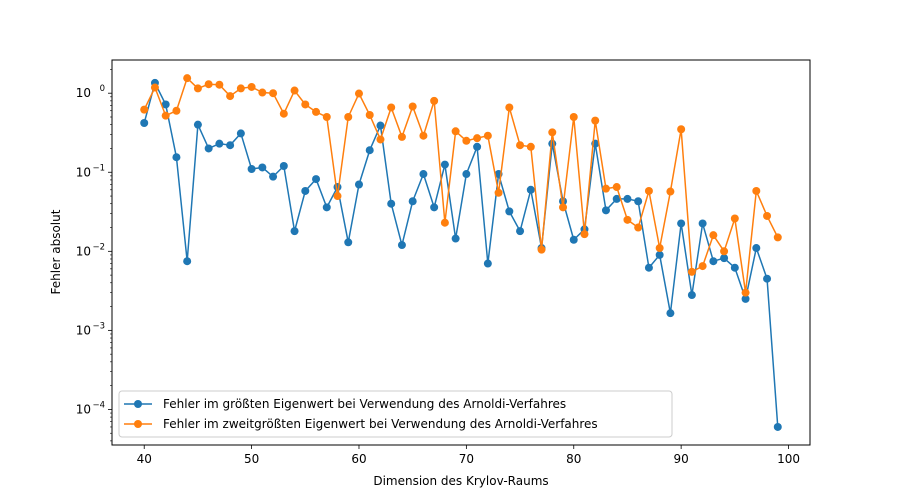  I want to click on x-tick-label: 90, so click(680, 459).